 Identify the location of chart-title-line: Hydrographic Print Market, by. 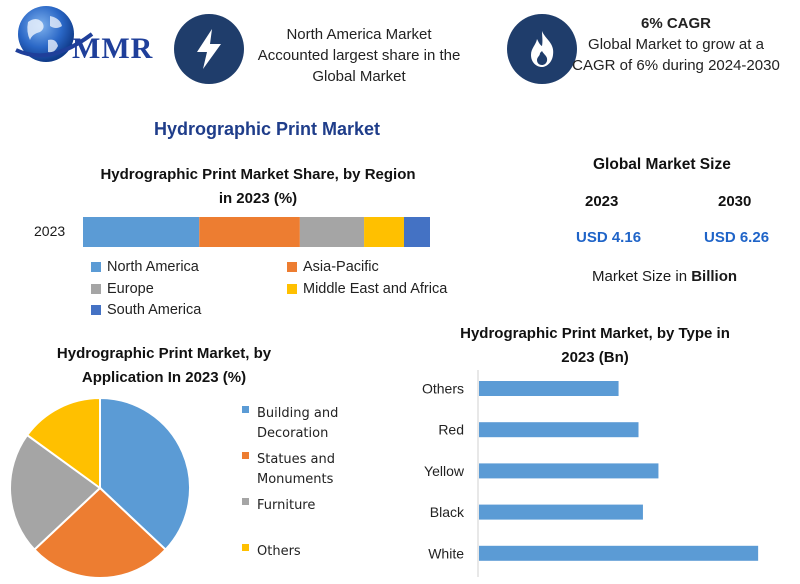
(164, 353).